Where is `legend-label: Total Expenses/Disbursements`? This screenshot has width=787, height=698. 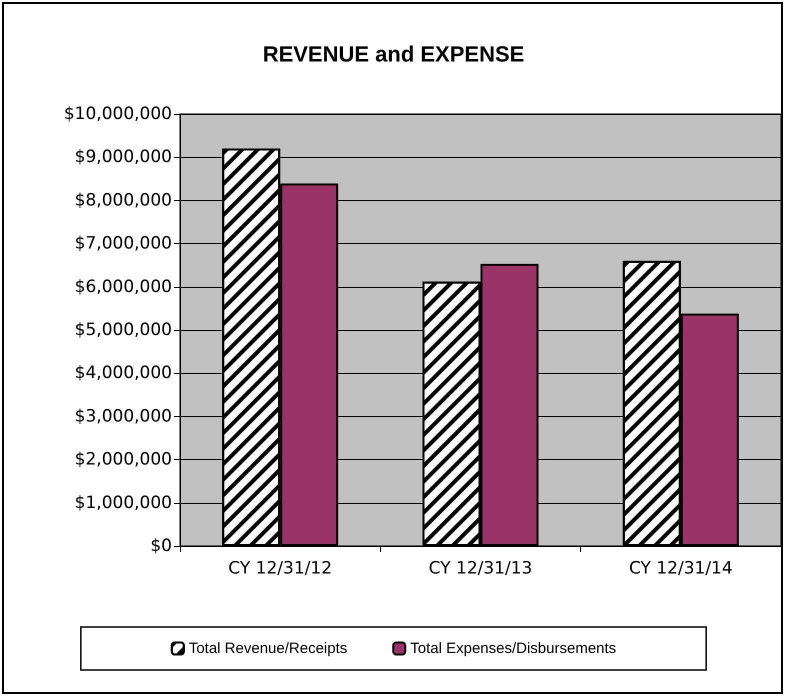 legend-label: Total Expenses/Disbursements is located at coordinates (513, 648).